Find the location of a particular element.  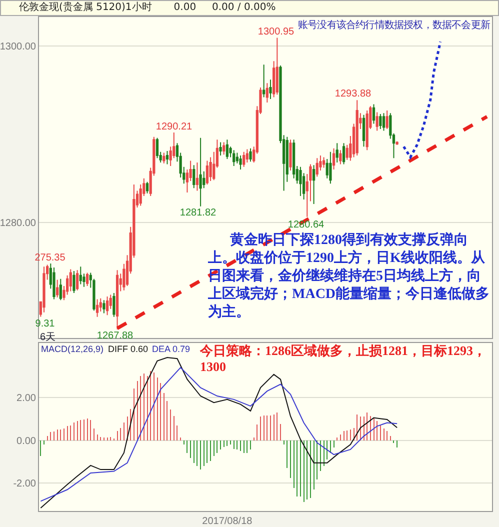

y-tick-label: 0.00 is located at coordinates (26, 441).